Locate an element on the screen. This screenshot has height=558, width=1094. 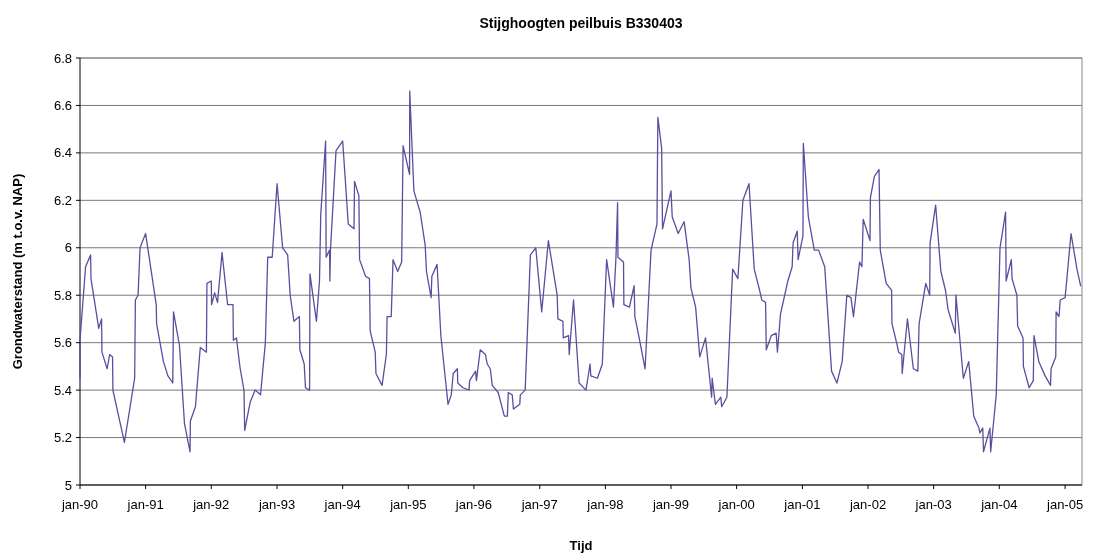
y-tick-label: 5.2 is located at coordinates (62, 438).